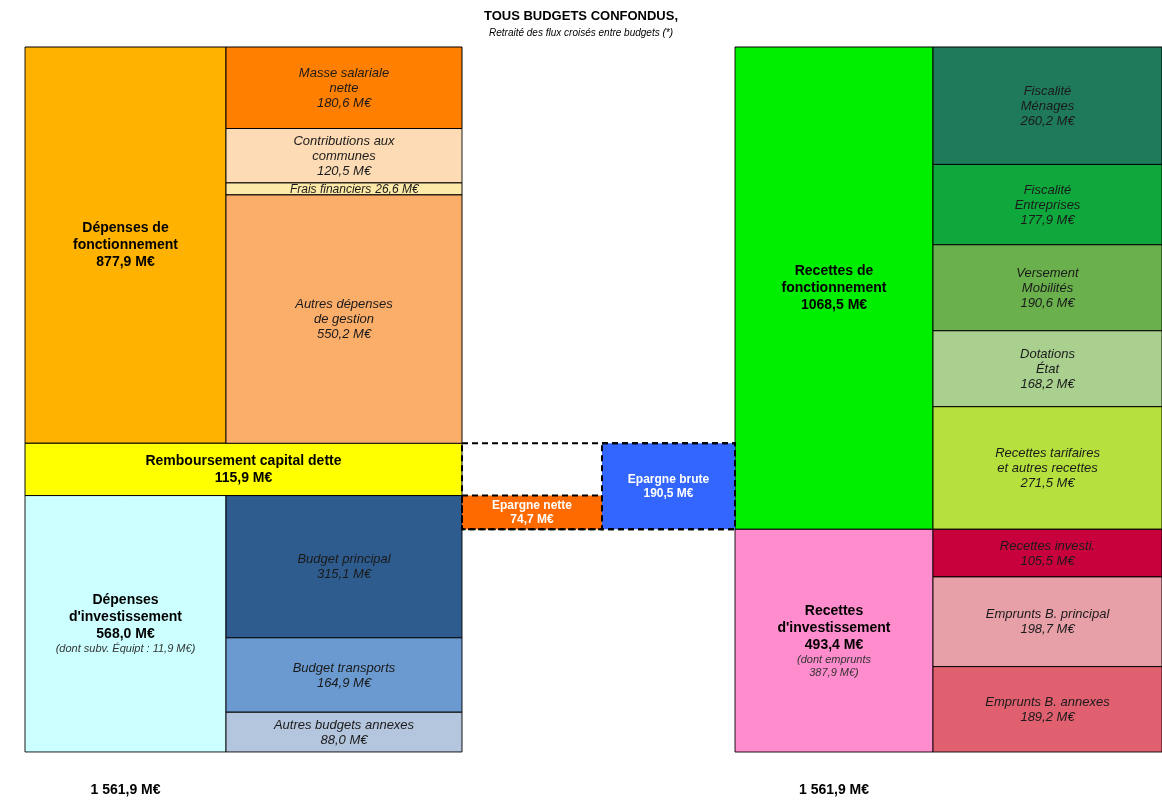 The image size is (1162, 808). What do you see at coordinates (344, 170) in the screenshot?
I see `data-label: 120,5 M€` at bounding box center [344, 170].